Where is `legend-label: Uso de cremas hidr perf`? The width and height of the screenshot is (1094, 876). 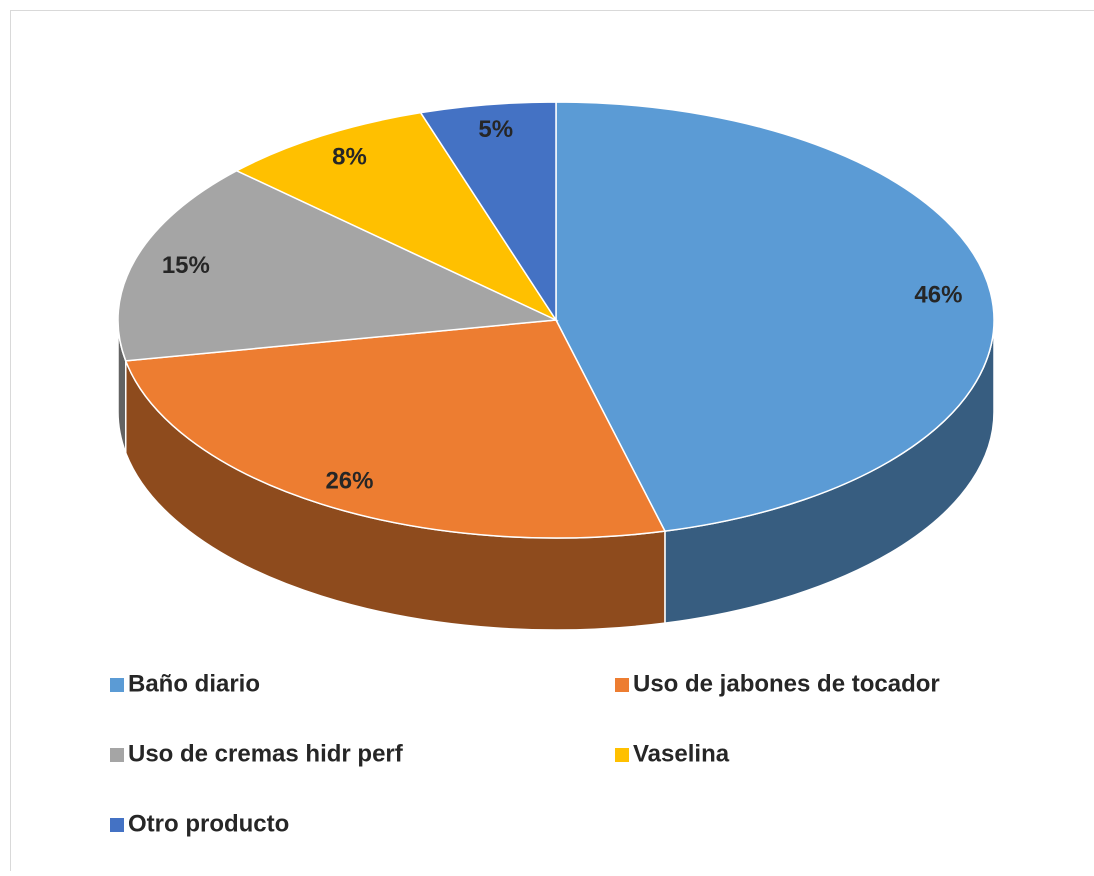 legend-label: Uso de cremas hidr perf is located at coordinates (266, 753).